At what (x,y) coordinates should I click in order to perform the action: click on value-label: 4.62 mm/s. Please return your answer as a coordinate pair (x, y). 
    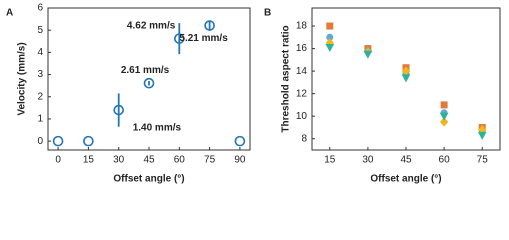
    Looking at the image, I should click on (151, 25).